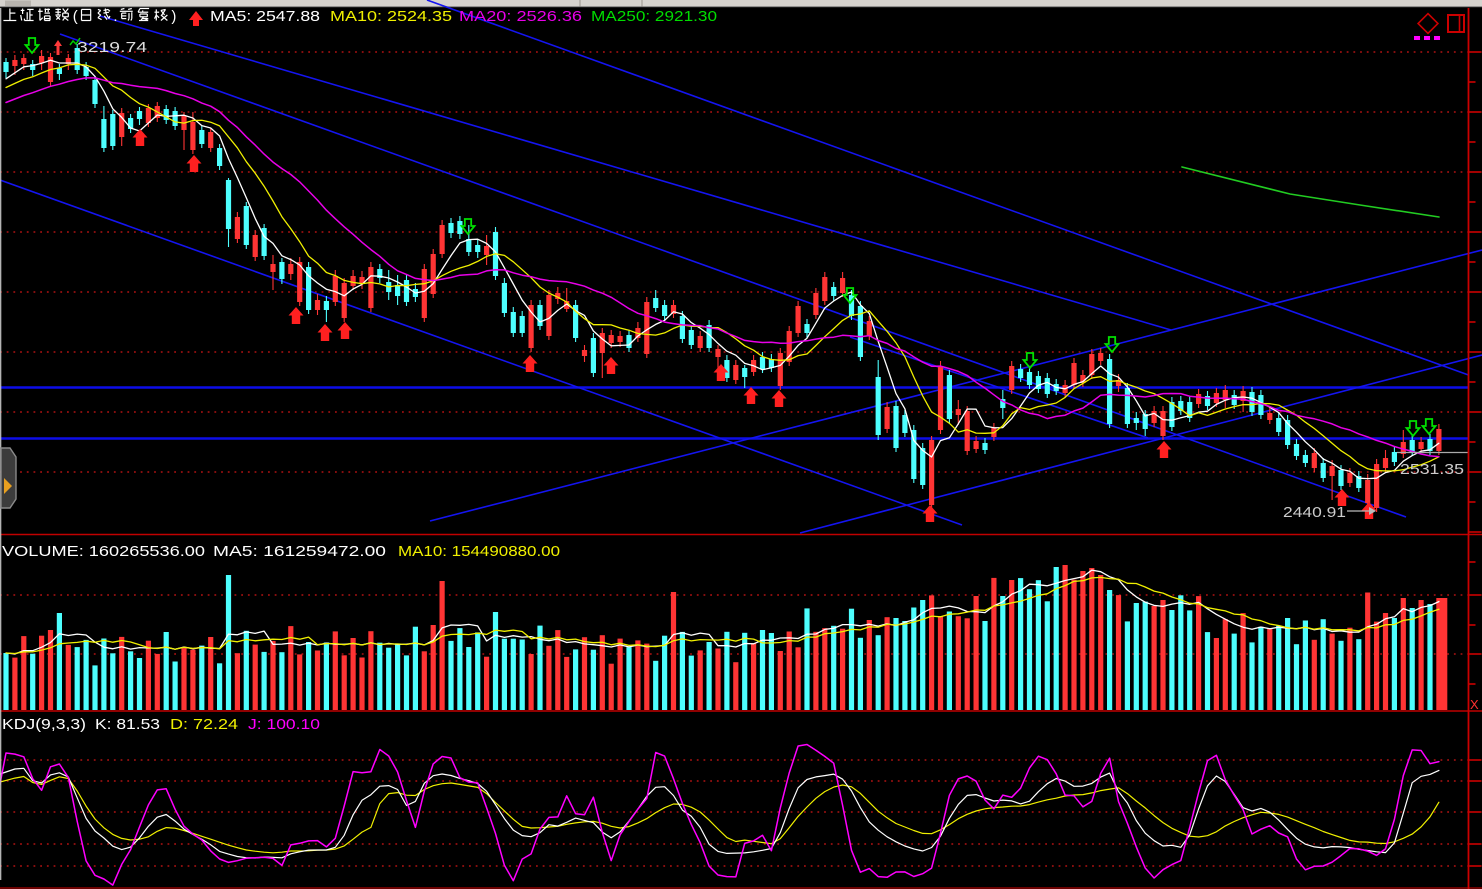 The image size is (1482, 889). I want to click on svg-text: 2531.35, so click(1432, 469).